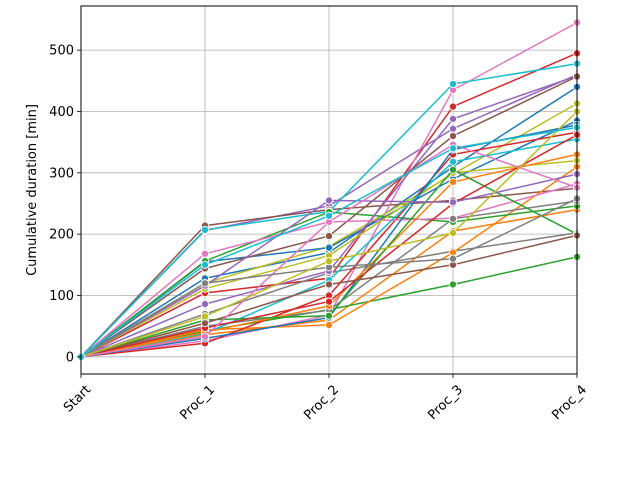 This screenshot has height=484, width=640. I want to click on x-tick-label: Proc_4, so click(569, 402).